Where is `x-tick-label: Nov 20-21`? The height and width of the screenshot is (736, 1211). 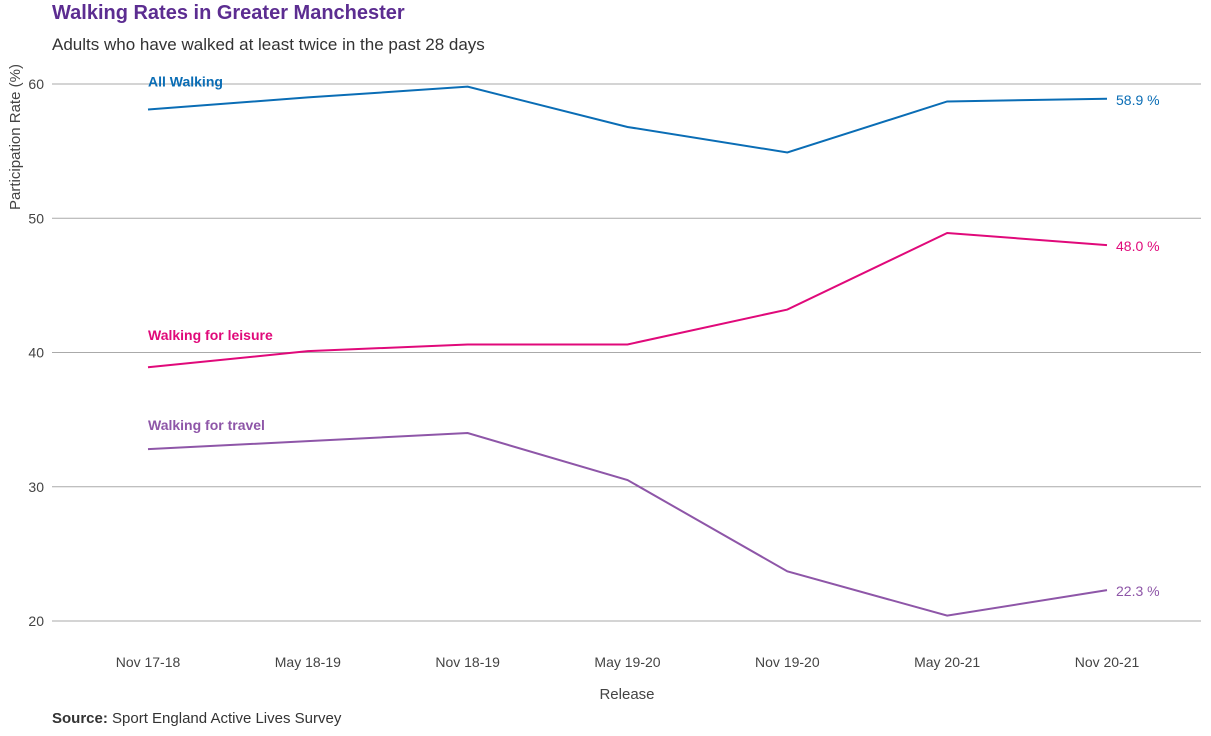 x-tick-label: Nov 20-21 is located at coordinates (1107, 662).